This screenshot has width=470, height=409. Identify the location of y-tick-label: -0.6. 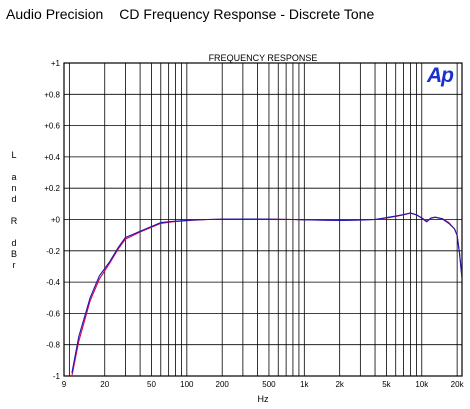
(53, 313).